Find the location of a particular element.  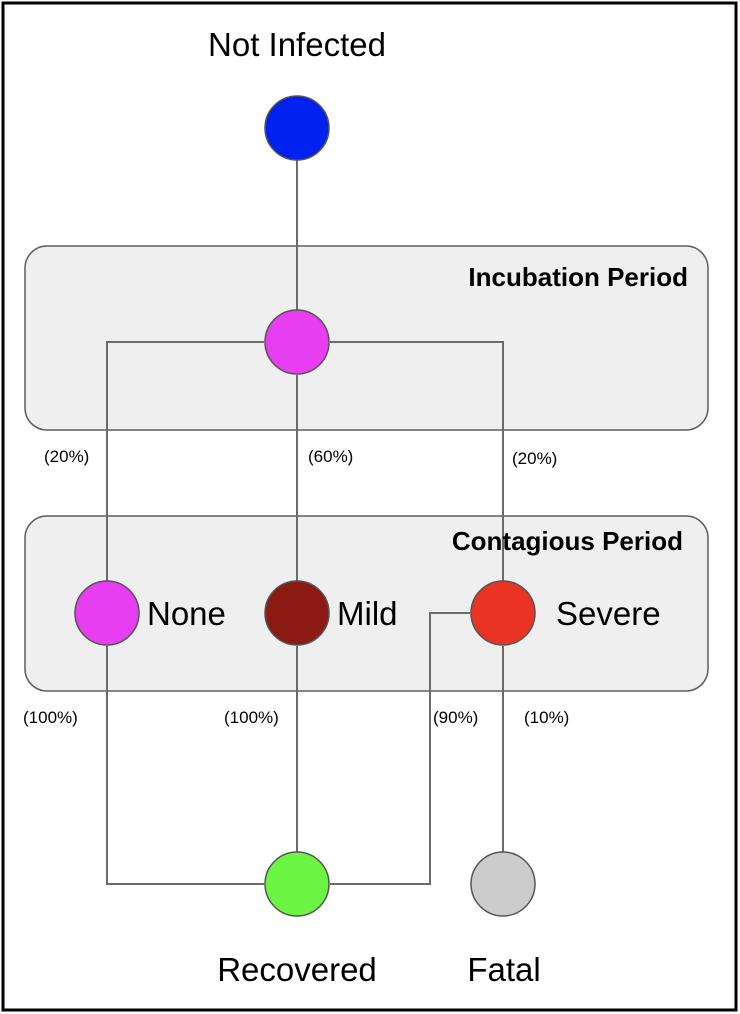

contagious-period-label: Contagious Period is located at coordinates (567, 541).